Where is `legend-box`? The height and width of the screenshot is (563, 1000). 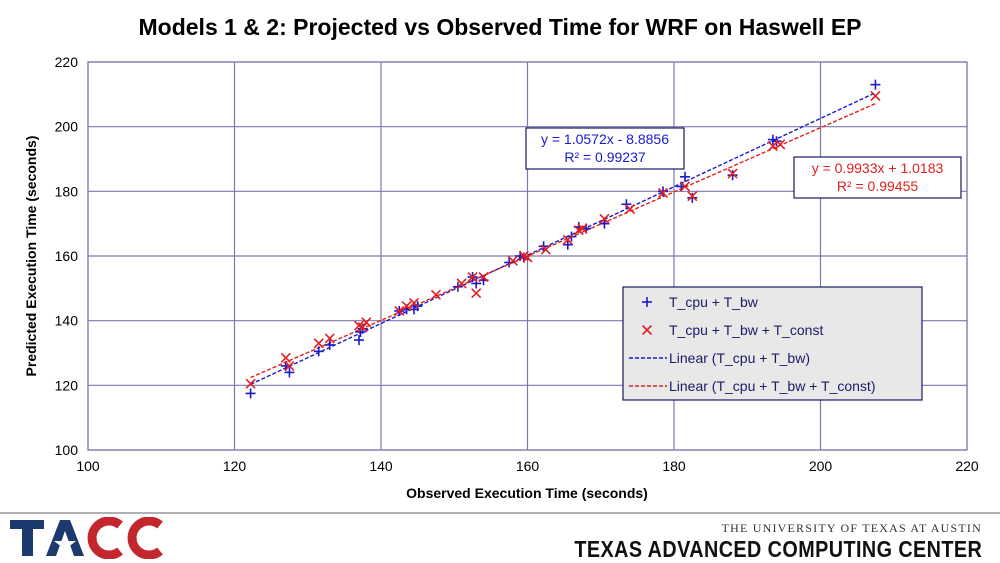 legend-box is located at coordinates (772, 343).